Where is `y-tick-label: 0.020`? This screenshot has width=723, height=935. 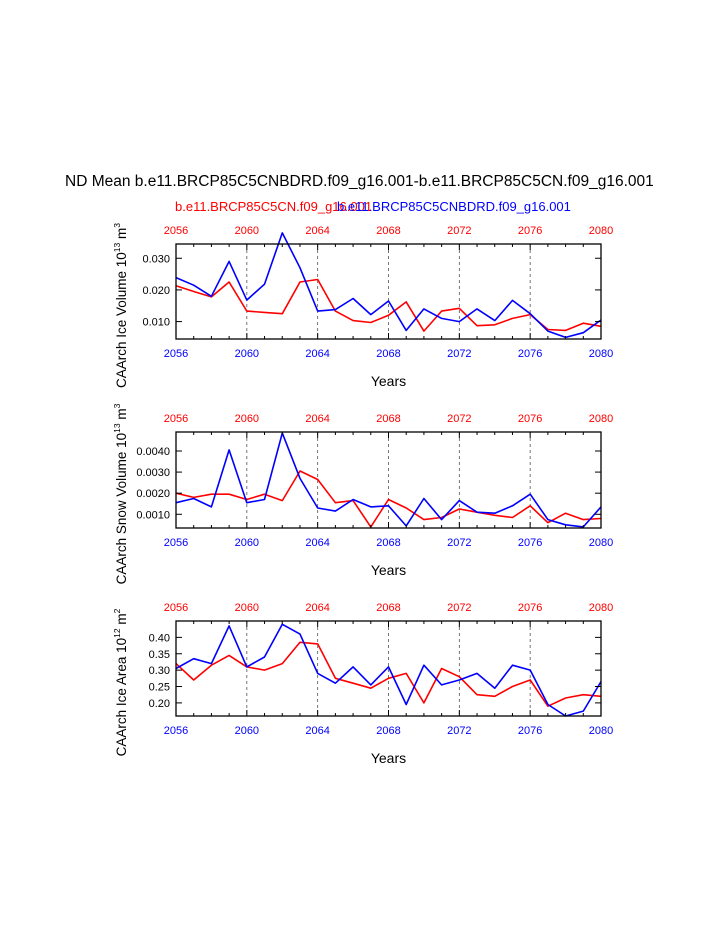
y-tick-label: 0.020 is located at coordinates (156, 291).